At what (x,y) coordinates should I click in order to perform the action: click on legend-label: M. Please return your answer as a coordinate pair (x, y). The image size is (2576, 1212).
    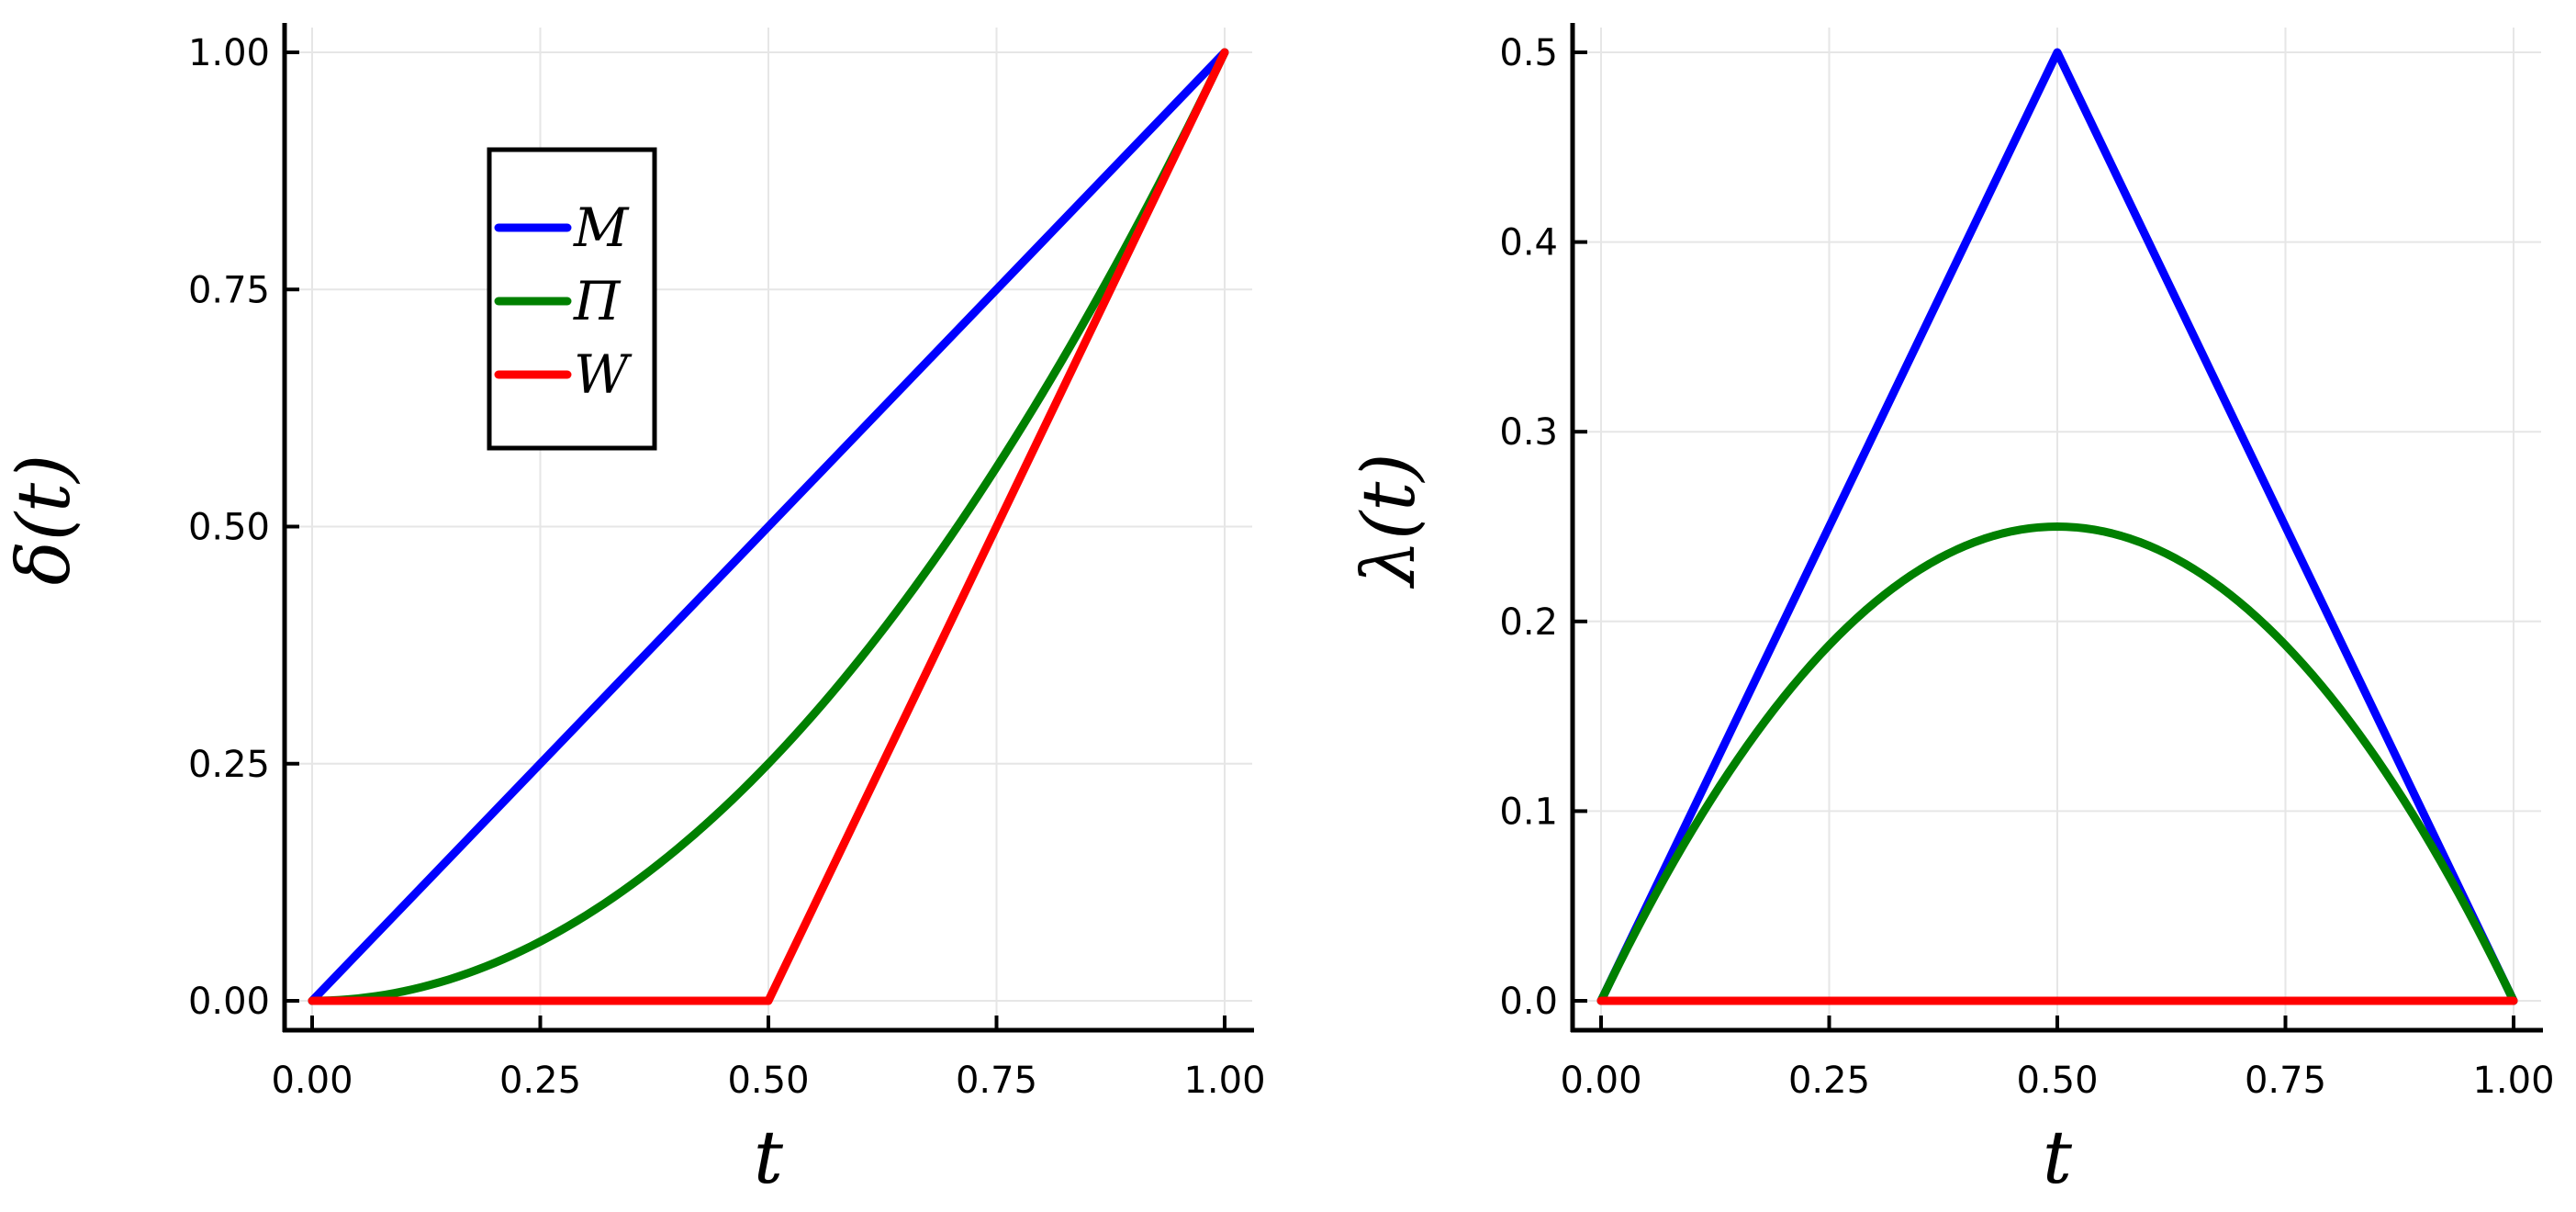
    Looking at the image, I should click on (601, 228).